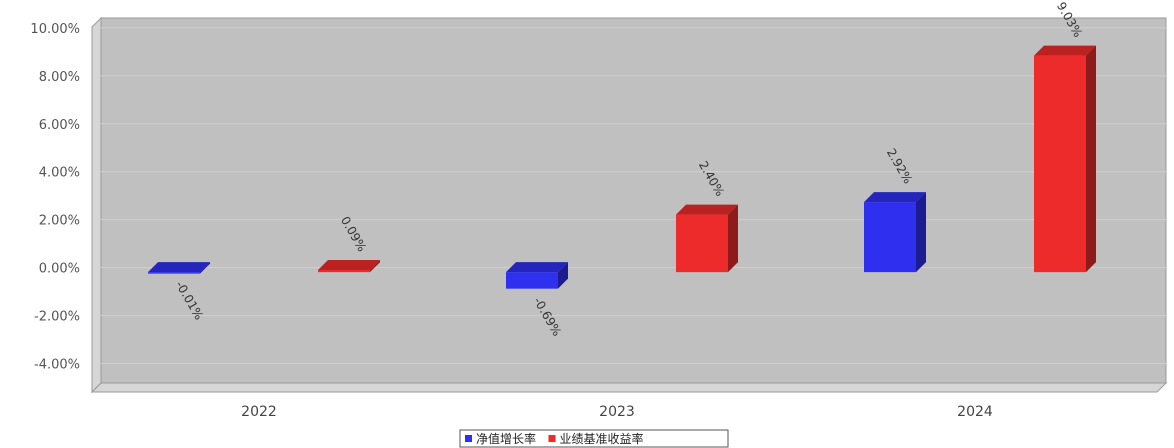 This screenshot has width=1174, height=448. I want to click on legend-entry-label: 业绩基准收益率, so click(602, 438).